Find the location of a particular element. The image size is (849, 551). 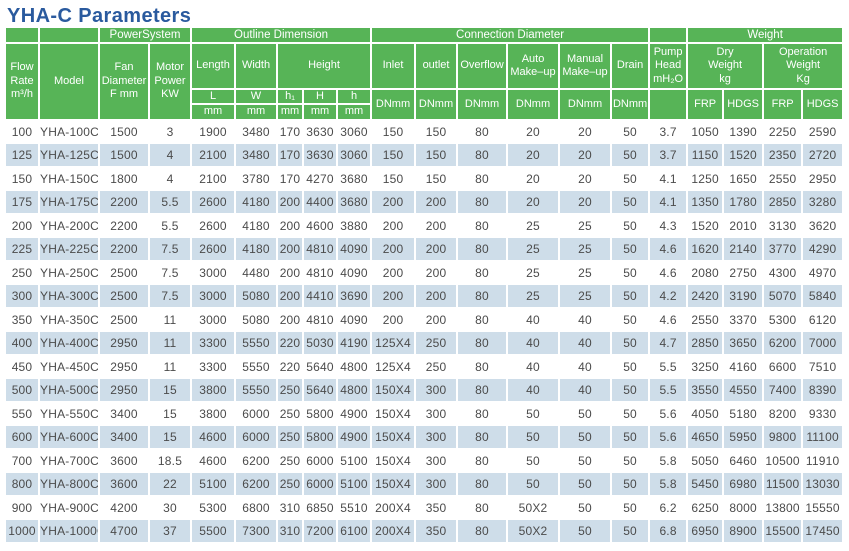

table-cell: 2600 is located at coordinates (213, 202).